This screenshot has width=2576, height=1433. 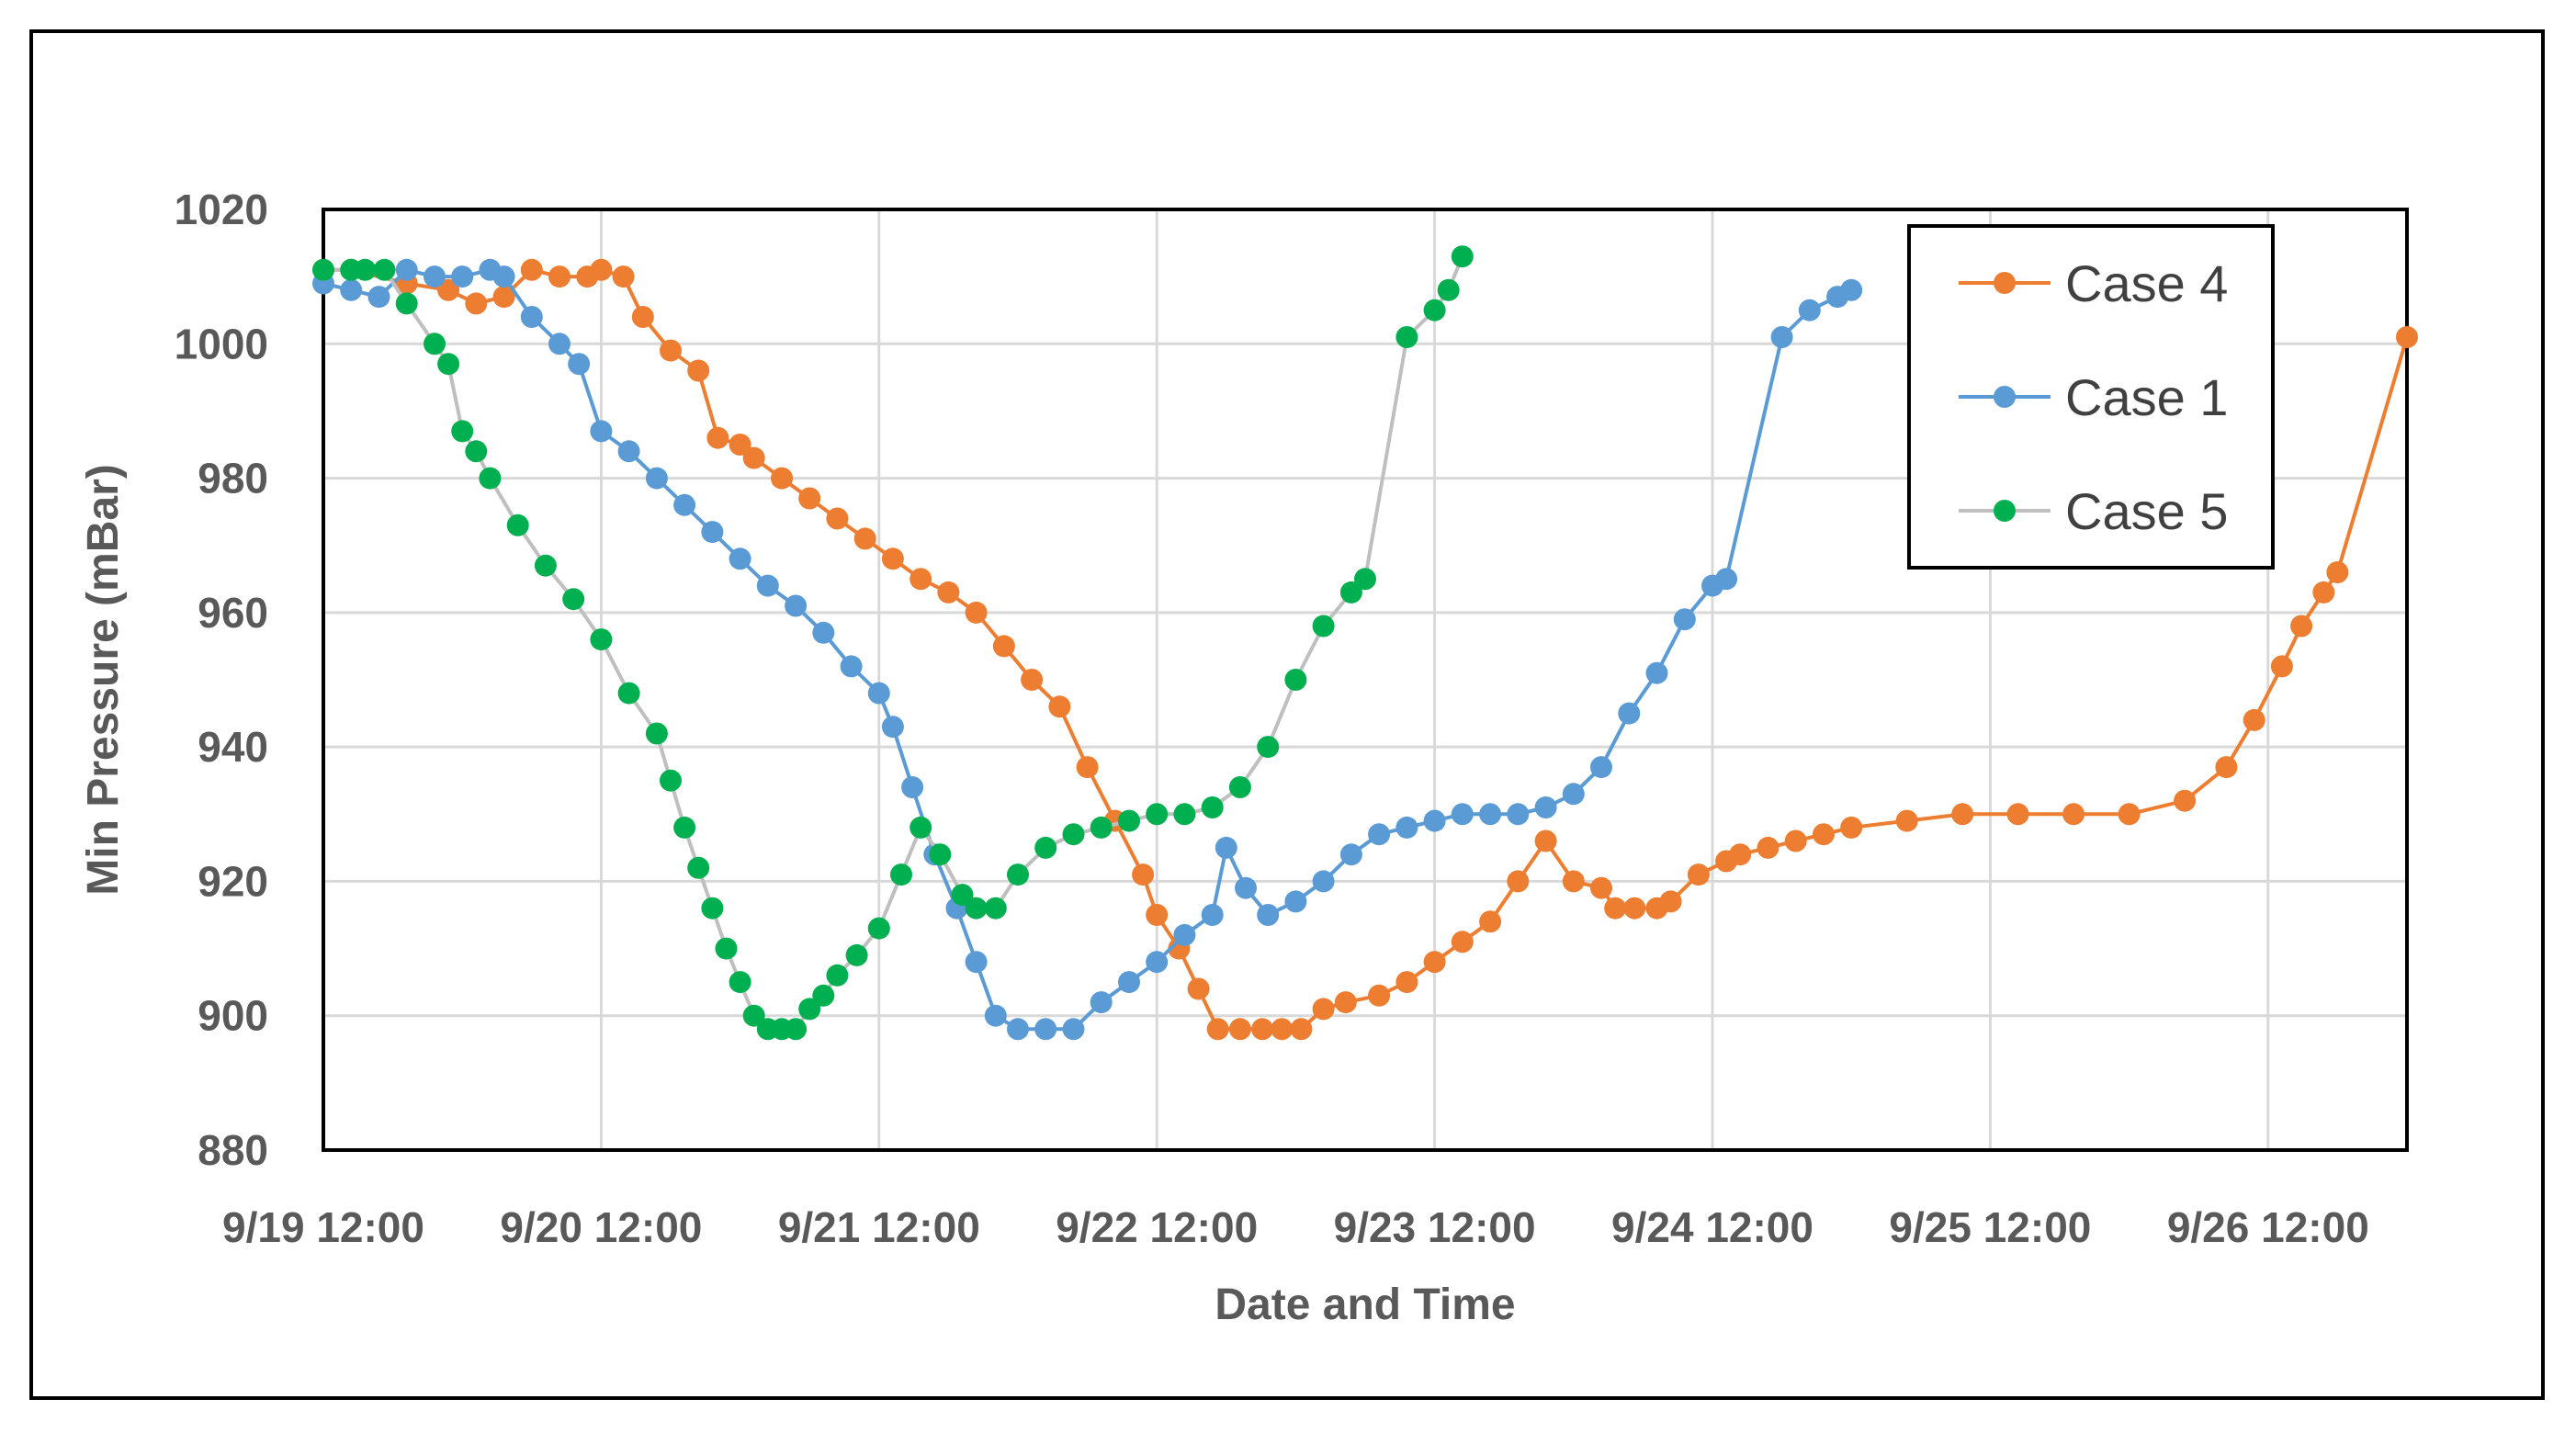 What do you see at coordinates (233, 881) in the screenshot?
I see `y-tick-label: 920` at bounding box center [233, 881].